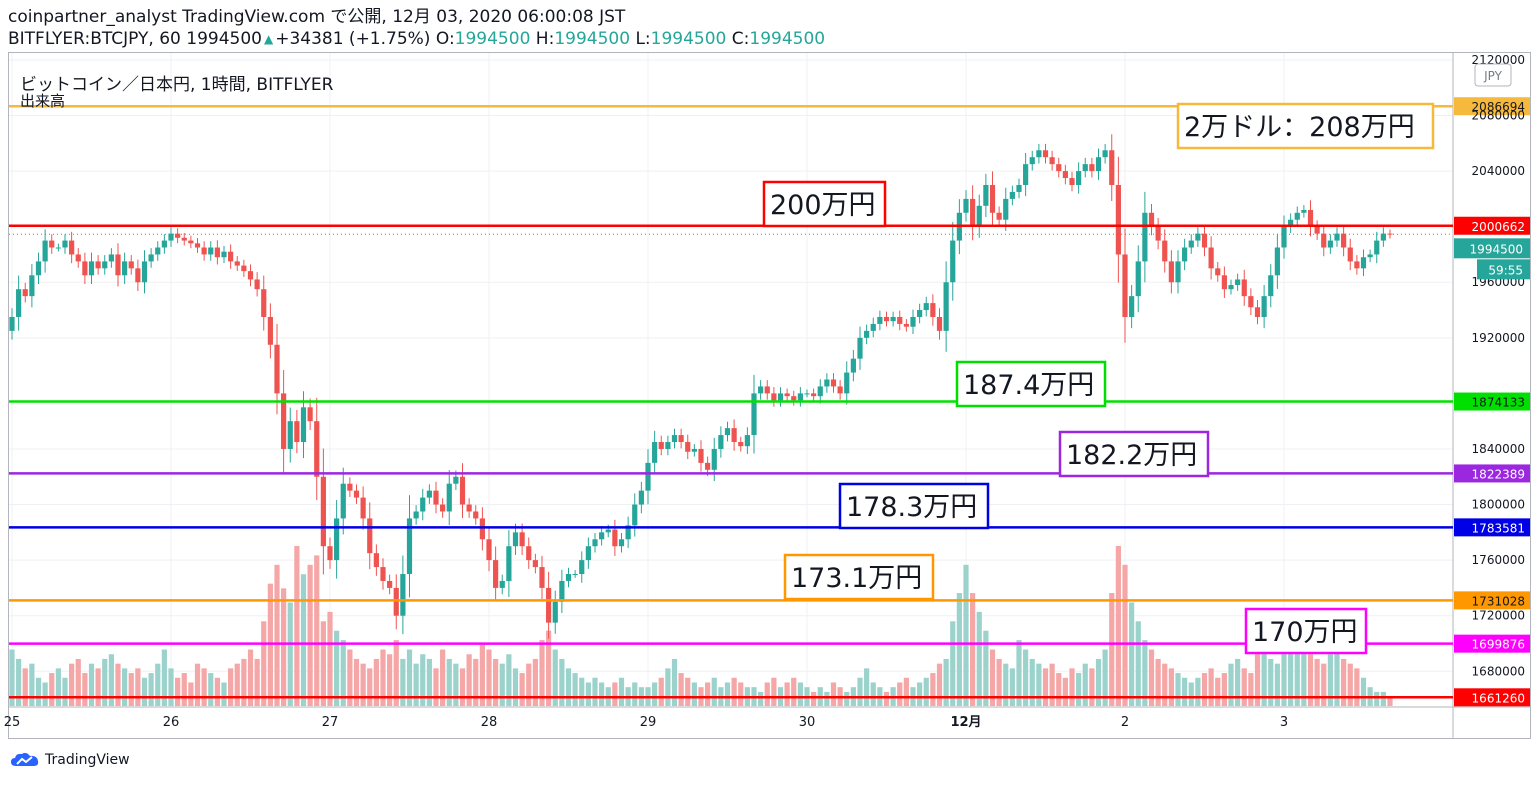  Describe the element at coordinates (43, 101) in the screenshot. I see `volume-legend: 出来高` at that location.